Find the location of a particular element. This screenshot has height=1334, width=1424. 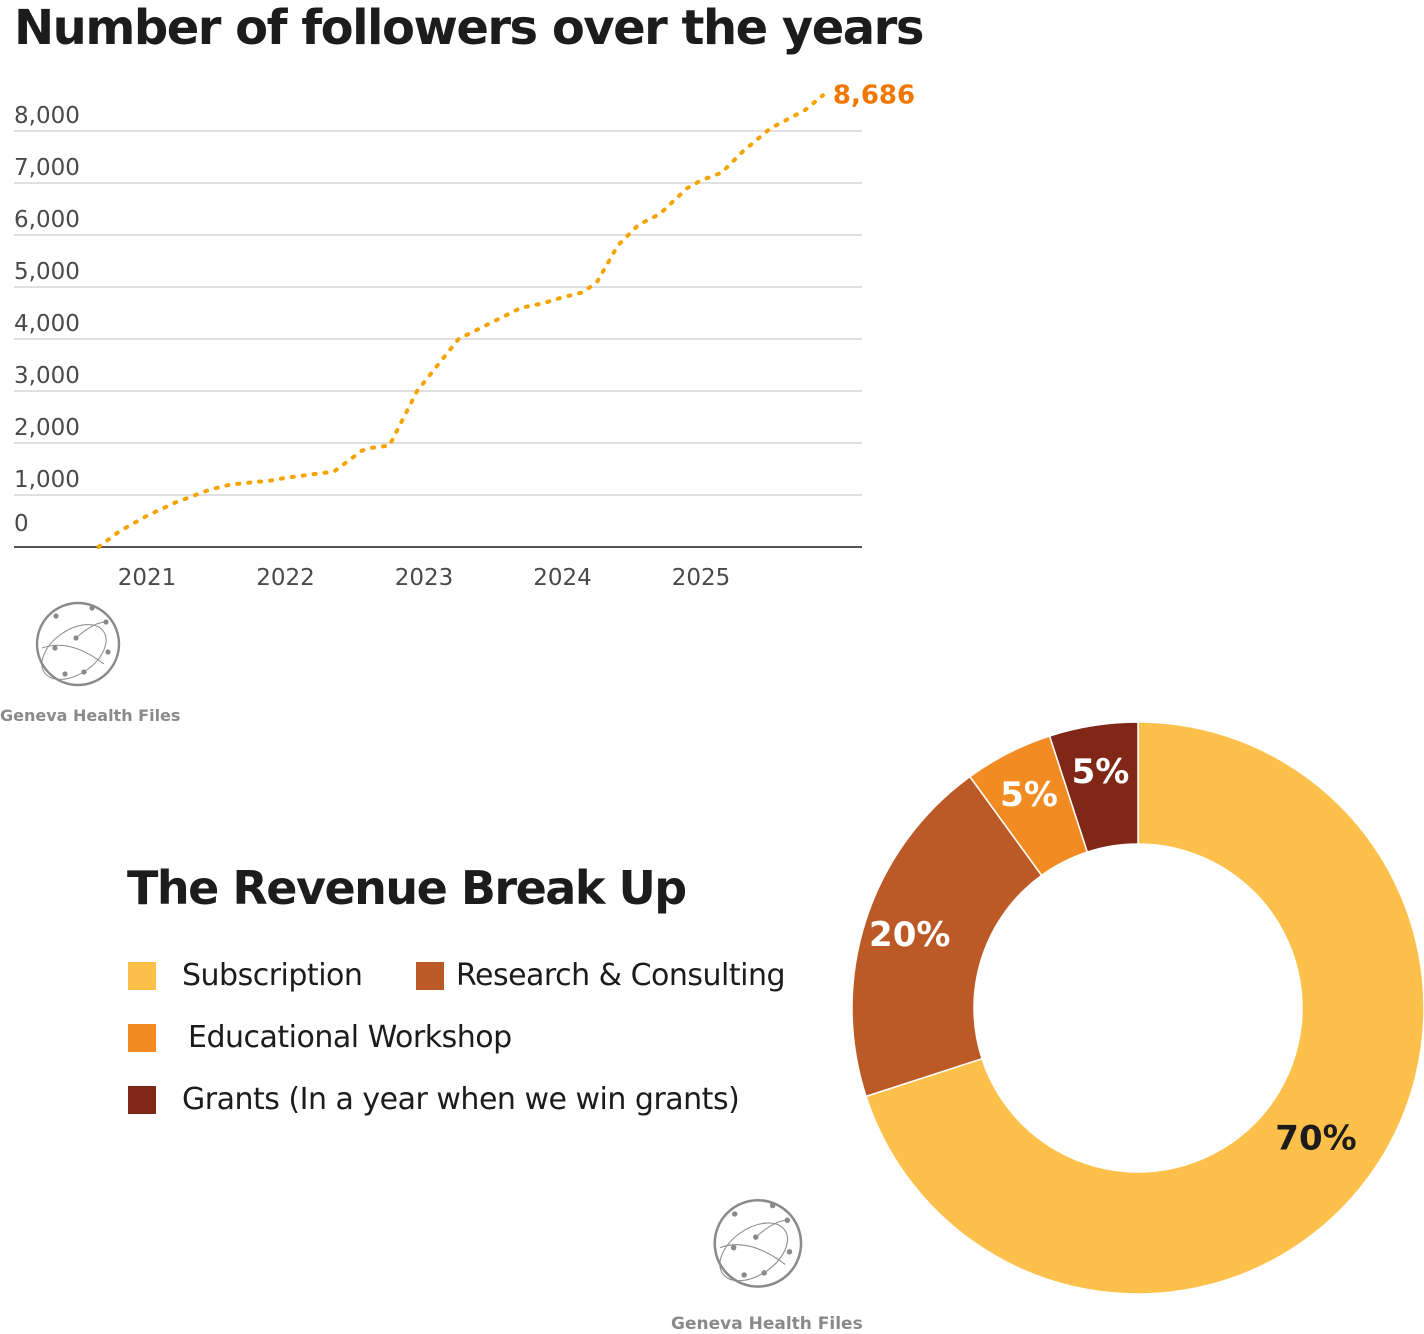

y-tick-label: 1,000 is located at coordinates (47, 480).